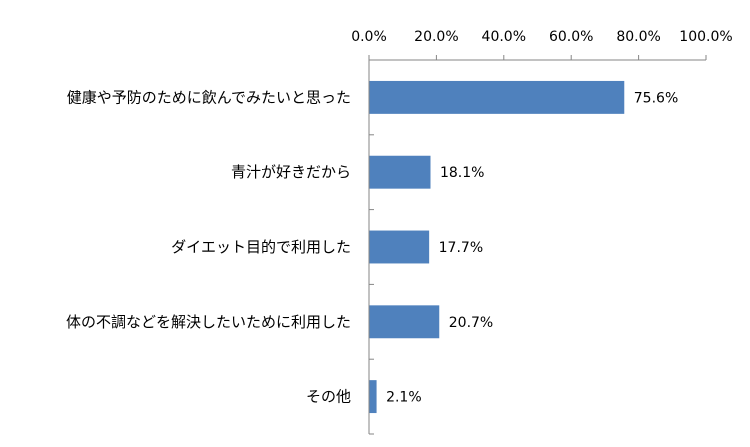 This screenshot has width=750, height=447. I want to click on data-label: 75.6%, so click(656, 98).